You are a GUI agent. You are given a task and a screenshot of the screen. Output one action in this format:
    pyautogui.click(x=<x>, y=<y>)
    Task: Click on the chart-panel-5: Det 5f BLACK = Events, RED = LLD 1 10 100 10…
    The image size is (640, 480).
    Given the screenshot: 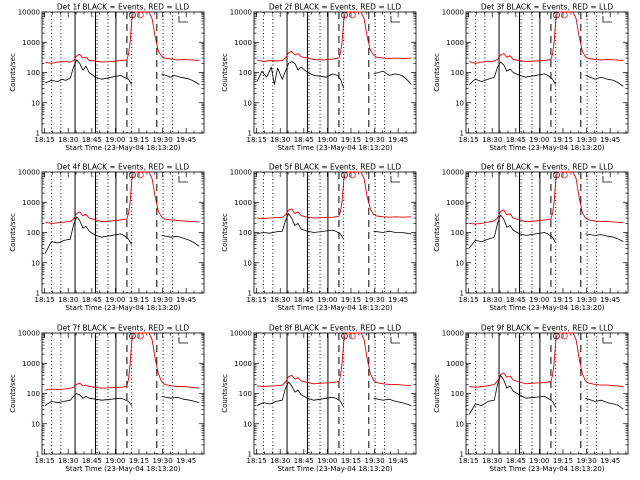 What is the action you would take?
    pyautogui.click(x=319, y=237)
    